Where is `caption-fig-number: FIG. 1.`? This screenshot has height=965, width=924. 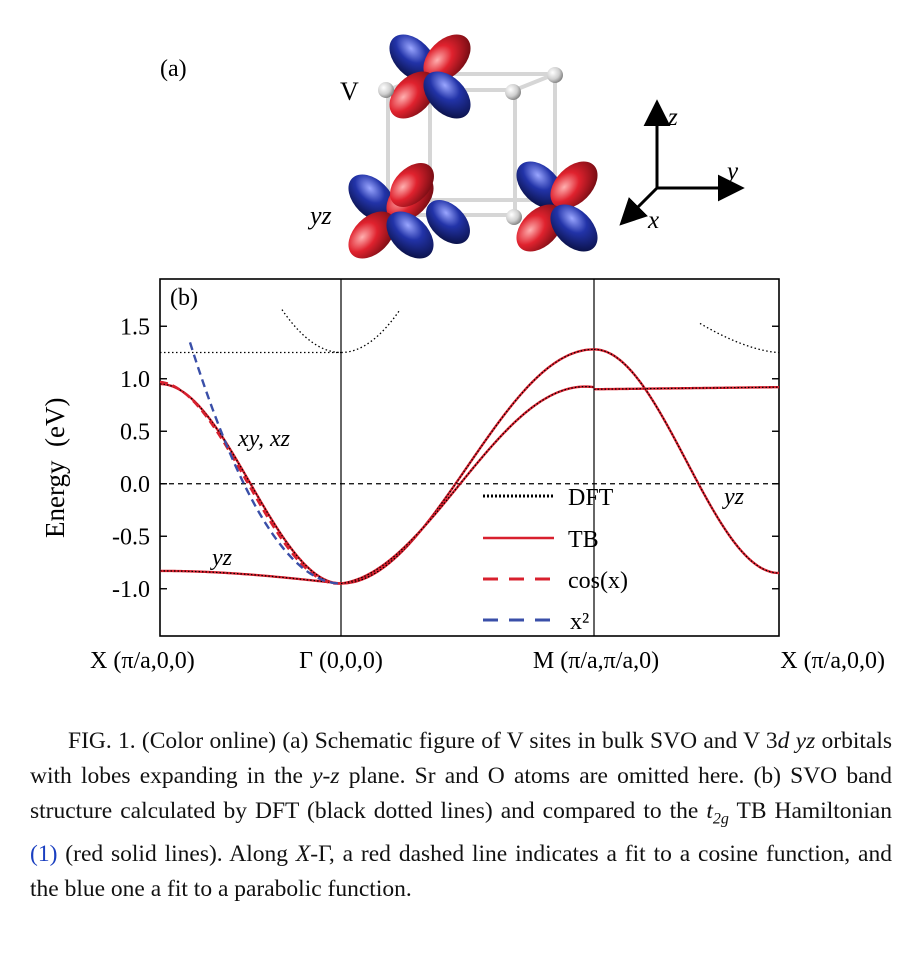 caption-fig-number: FIG. 1. is located at coordinates (102, 741).